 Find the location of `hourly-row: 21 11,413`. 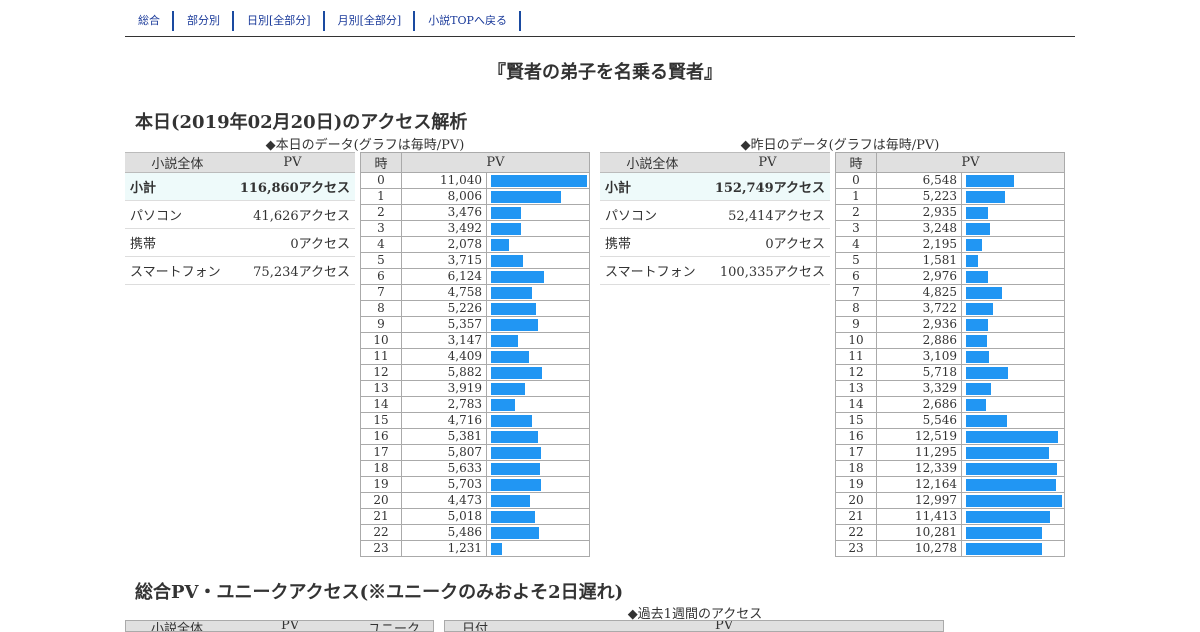

hourly-row: 21 11,413 is located at coordinates (950, 516).